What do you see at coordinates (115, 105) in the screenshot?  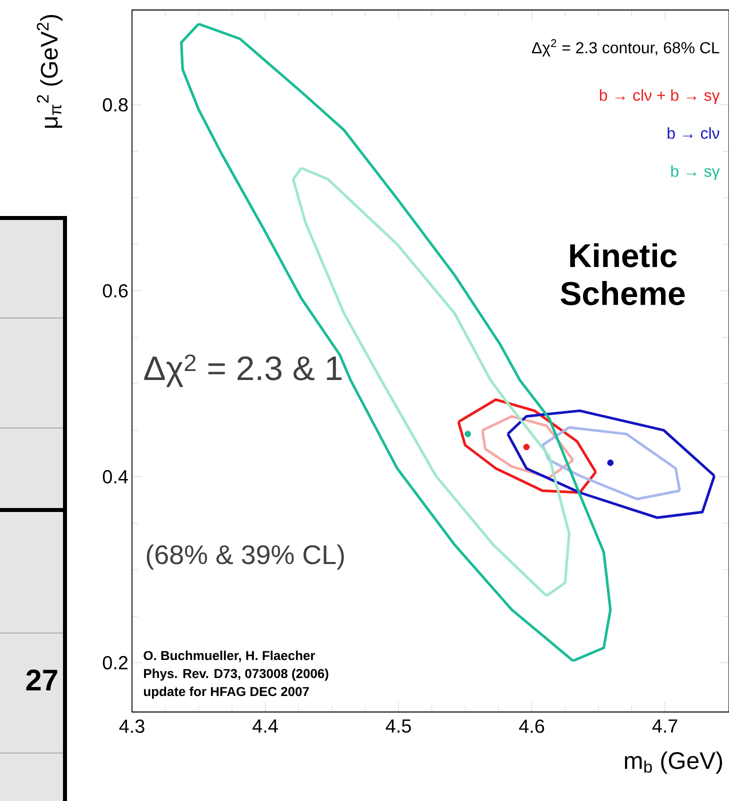 I see `y-tick-label: 0.8` at bounding box center [115, 105].